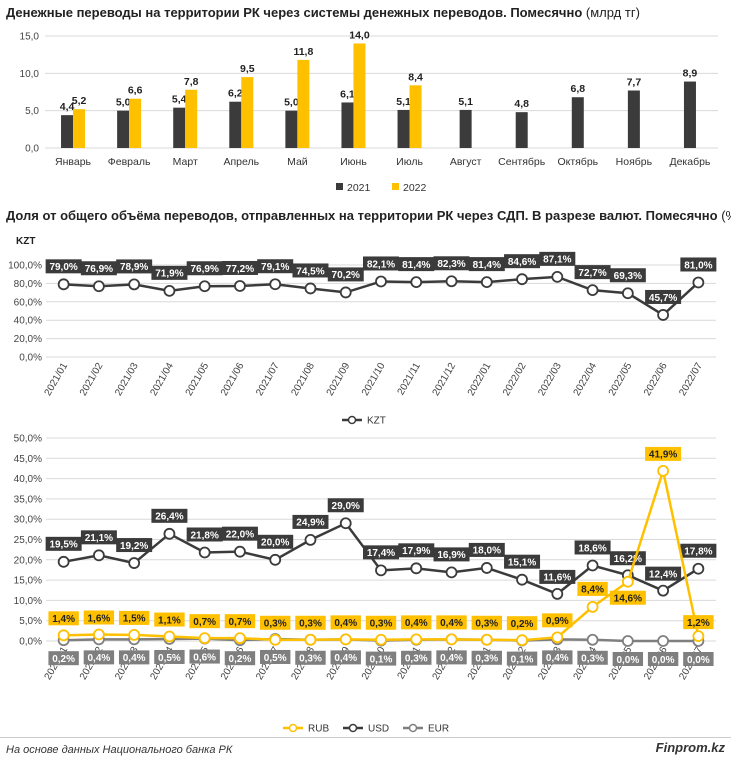  What do you see at coordinates (268, 379) in the screenshot?
I see `chart2-xtick: 2021/07` at bounding box center [268, 379].